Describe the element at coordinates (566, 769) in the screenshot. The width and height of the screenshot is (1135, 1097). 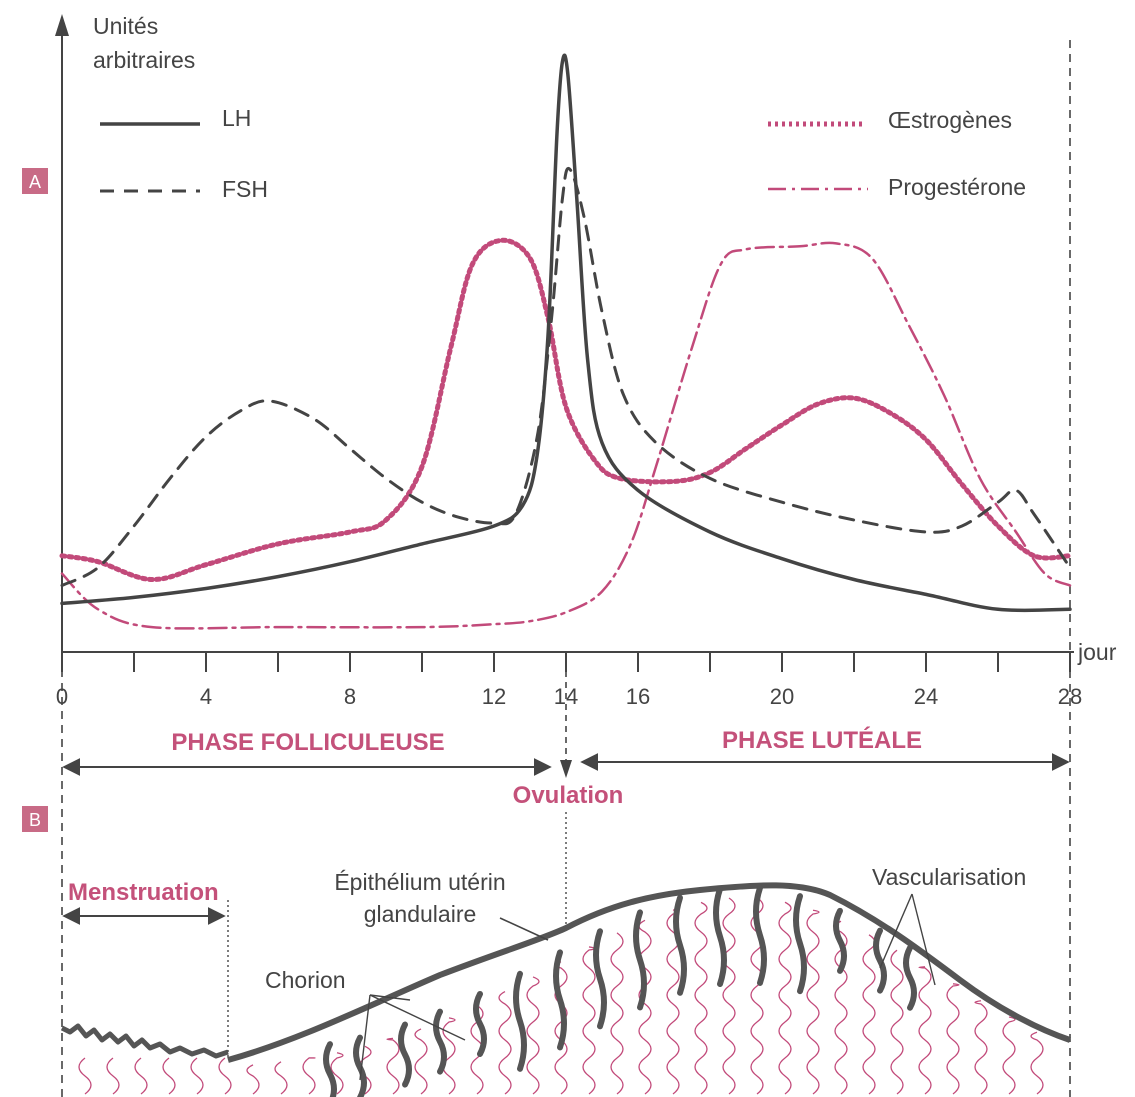
I see `ovulation-arrow` at that location.